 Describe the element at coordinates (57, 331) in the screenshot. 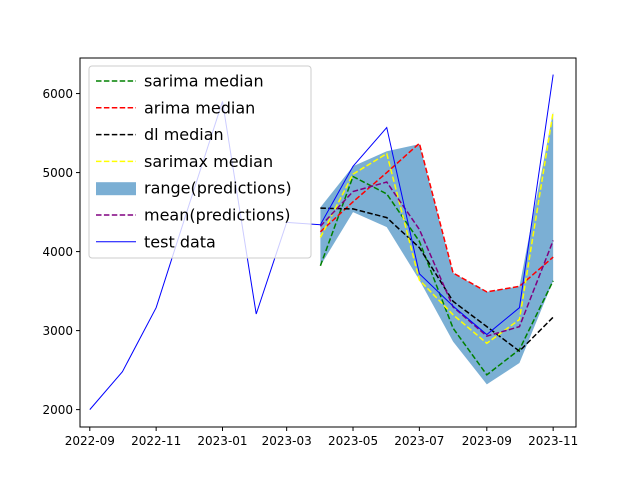

I see `y-tick-label: 3000` at that location.